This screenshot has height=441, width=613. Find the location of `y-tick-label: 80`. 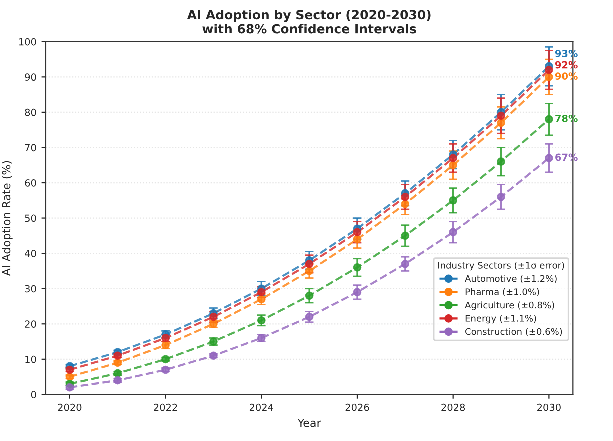

y-tick-label: 80 is located at coordinates (30, 112).